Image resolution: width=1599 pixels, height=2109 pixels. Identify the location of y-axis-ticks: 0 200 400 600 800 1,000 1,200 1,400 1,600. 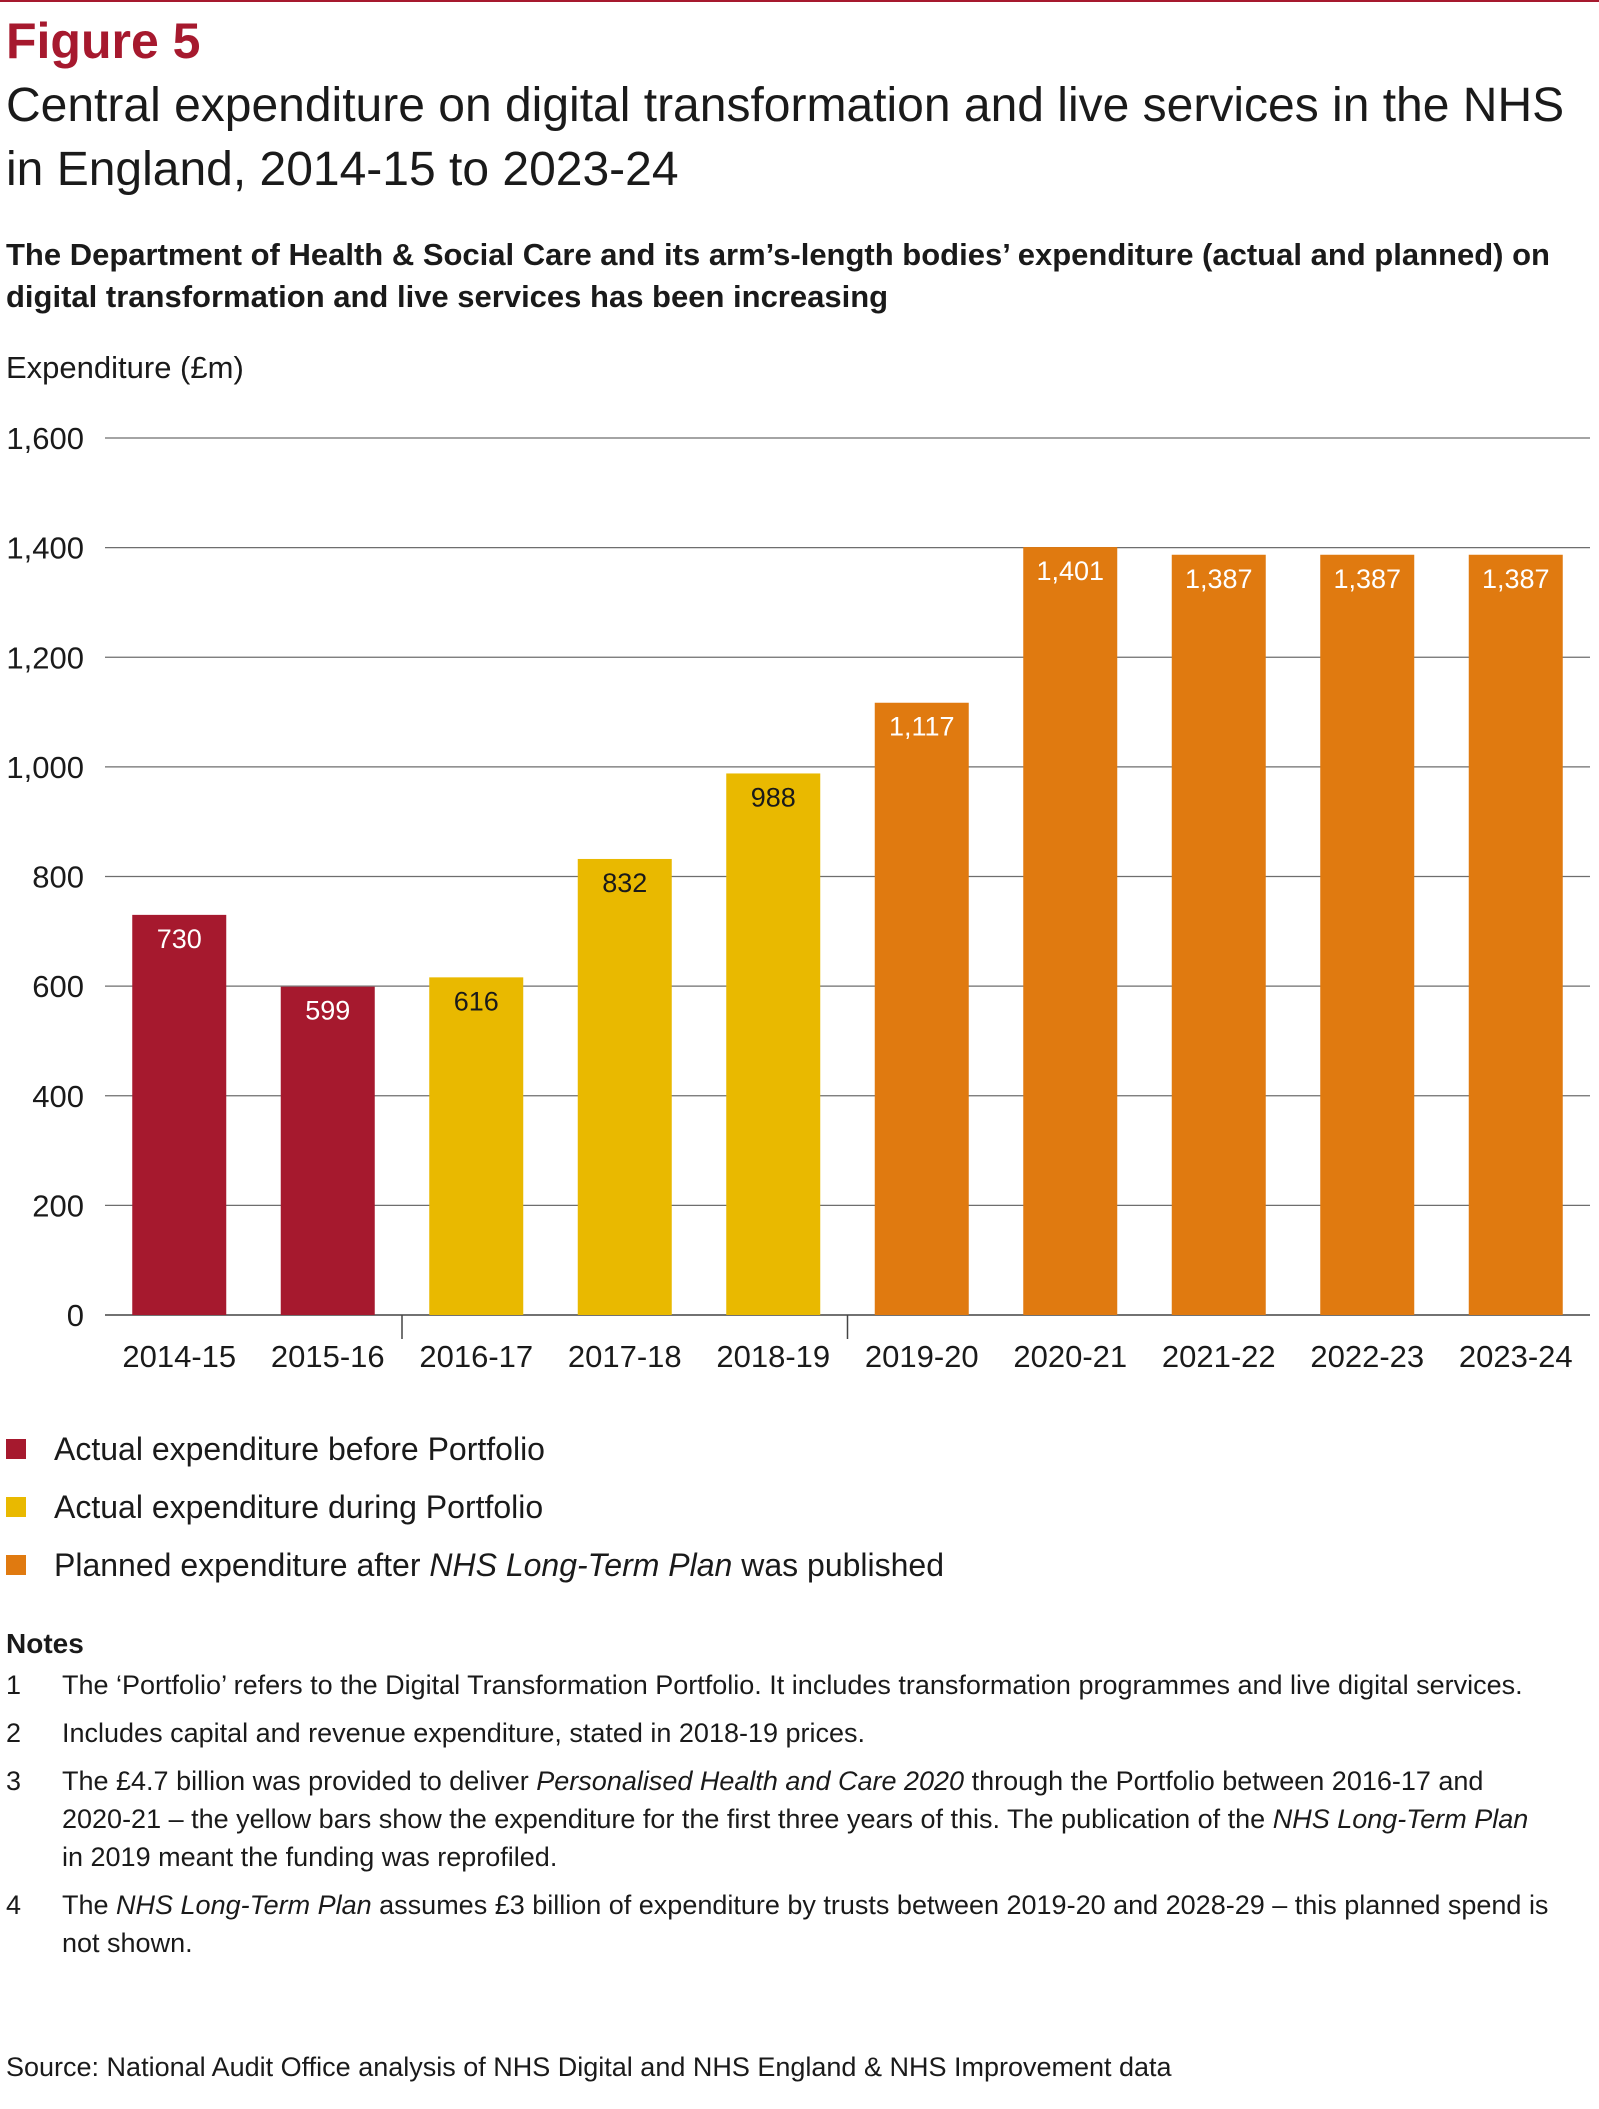
(45, 877).